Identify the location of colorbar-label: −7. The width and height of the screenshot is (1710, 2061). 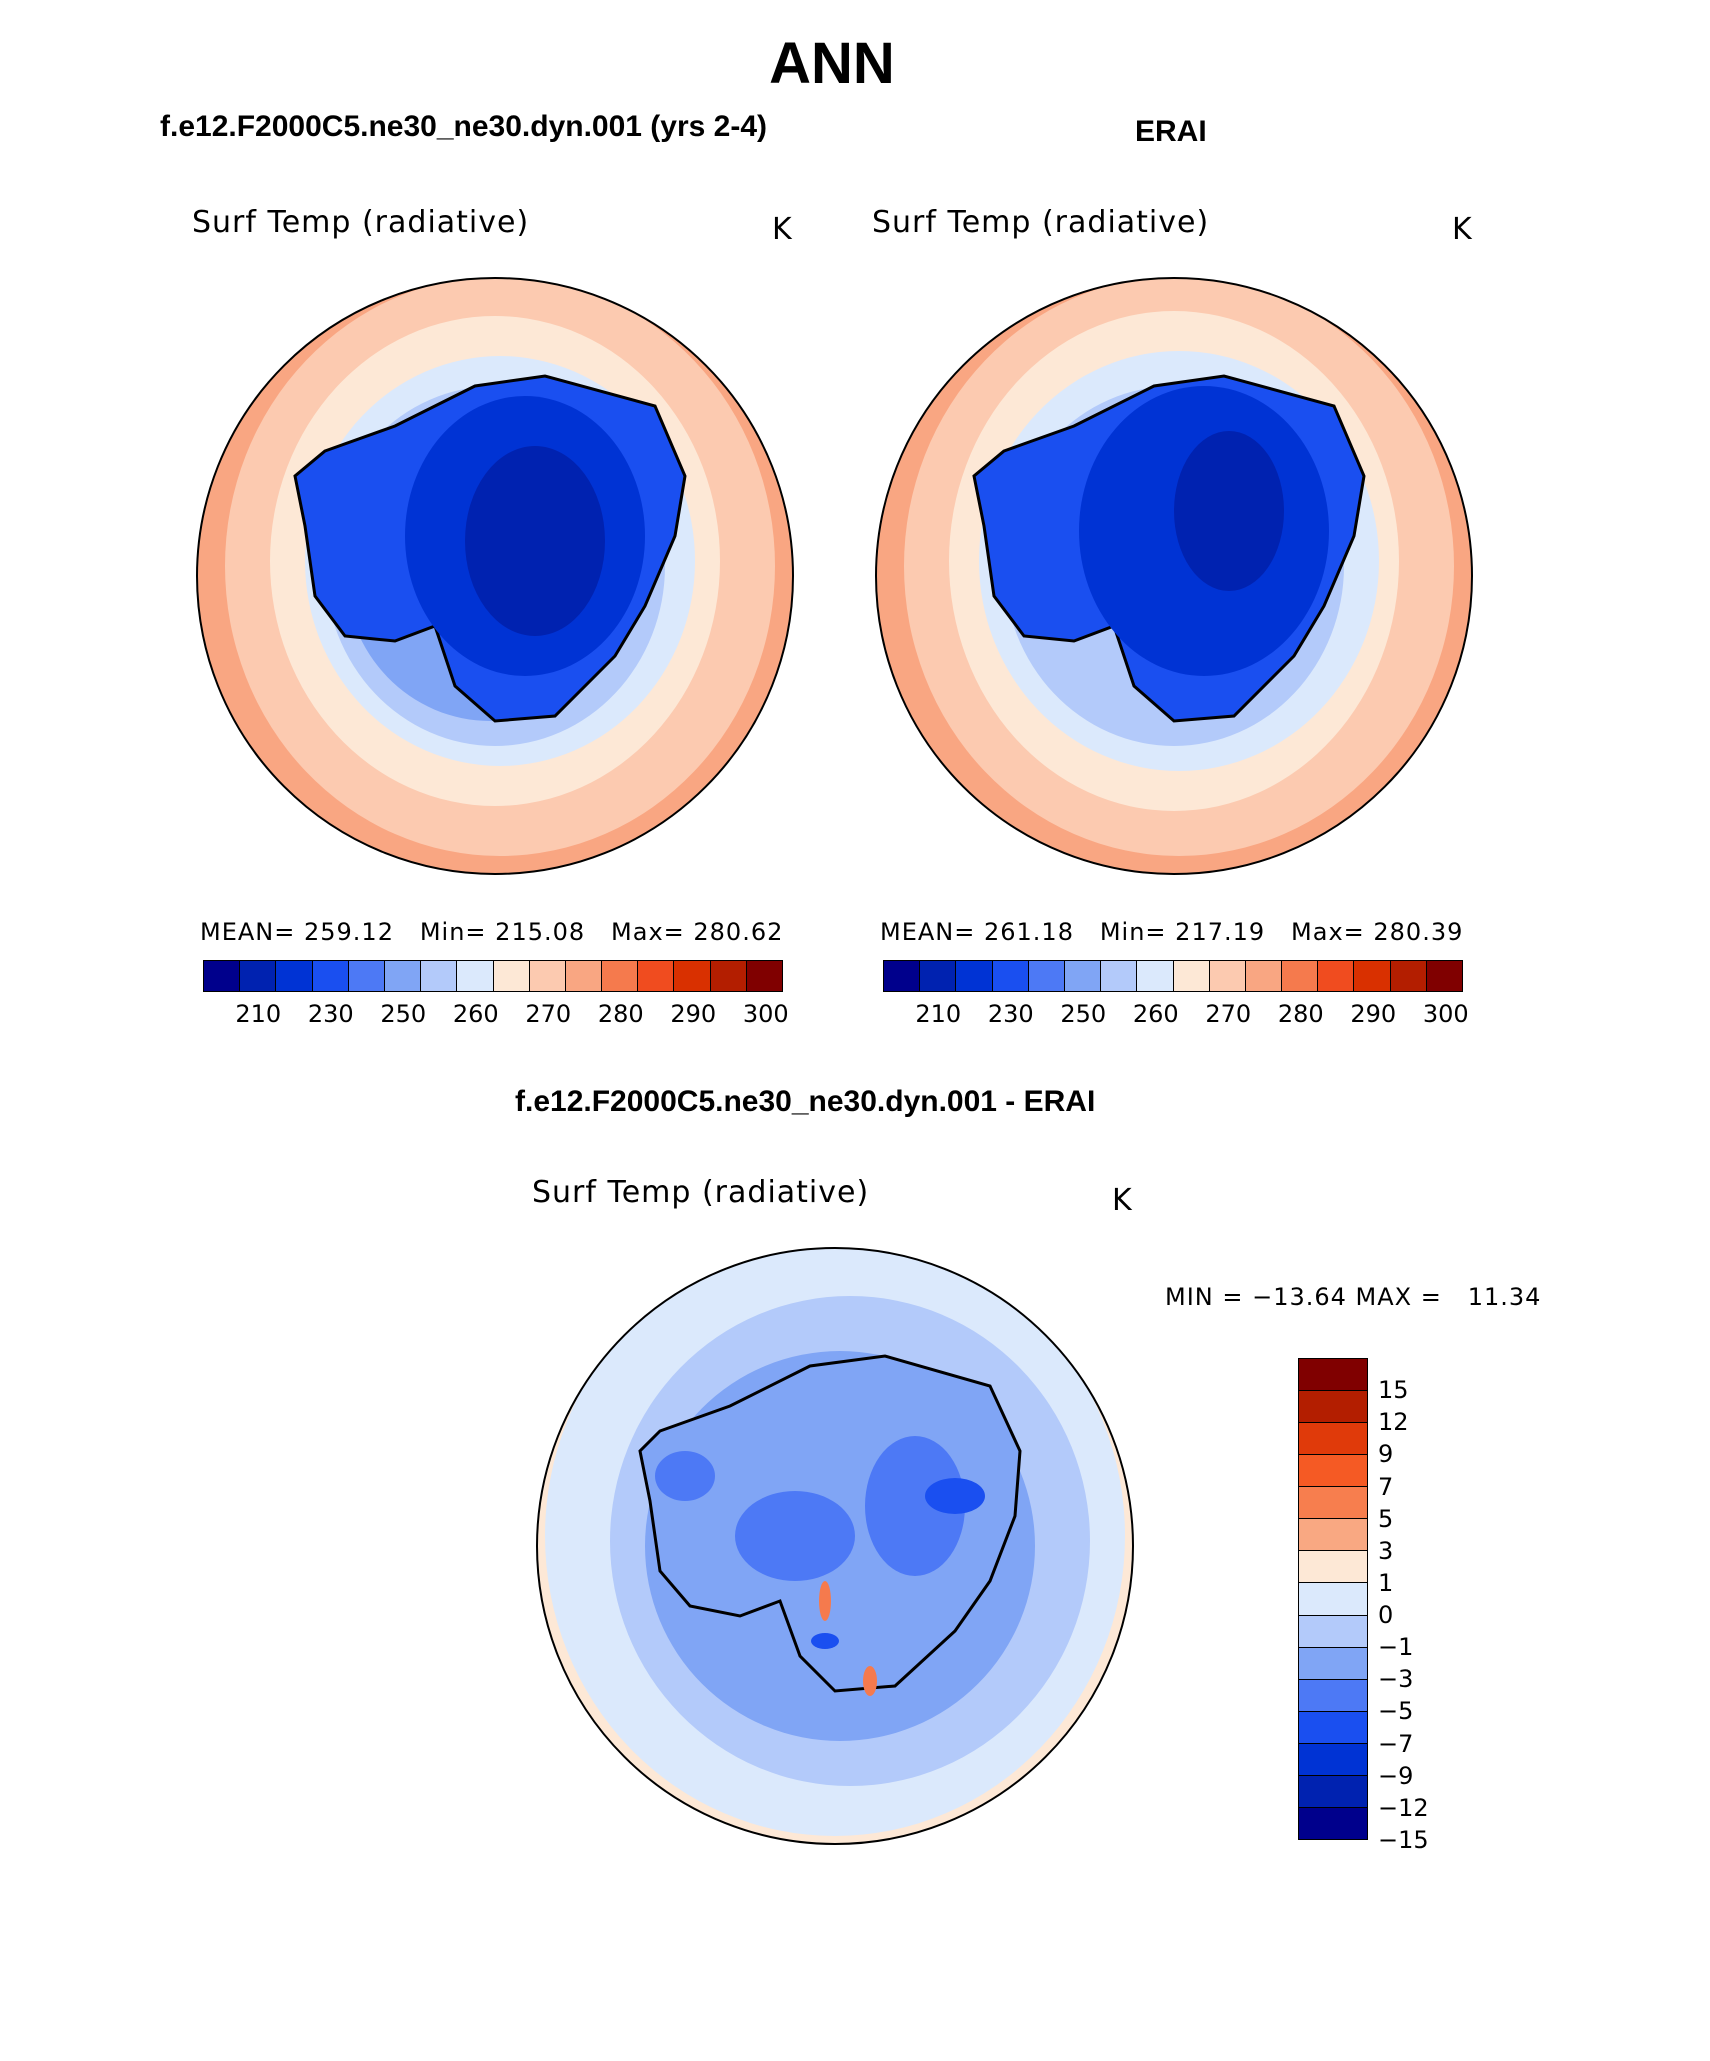
(1396, 1743).